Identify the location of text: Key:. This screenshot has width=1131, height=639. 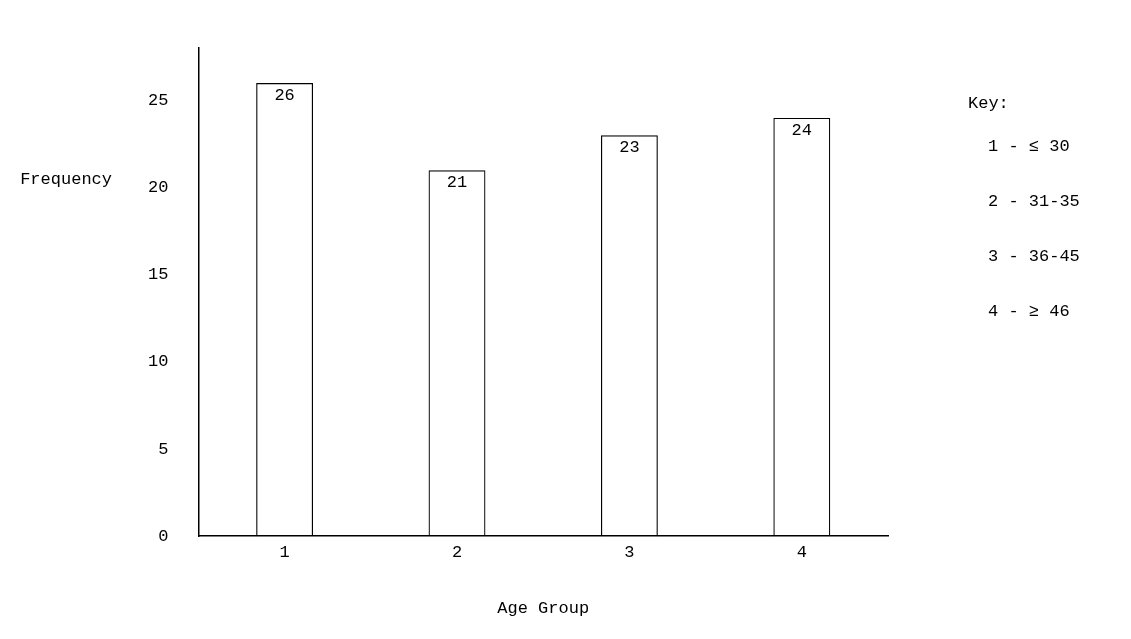
(988, 103).